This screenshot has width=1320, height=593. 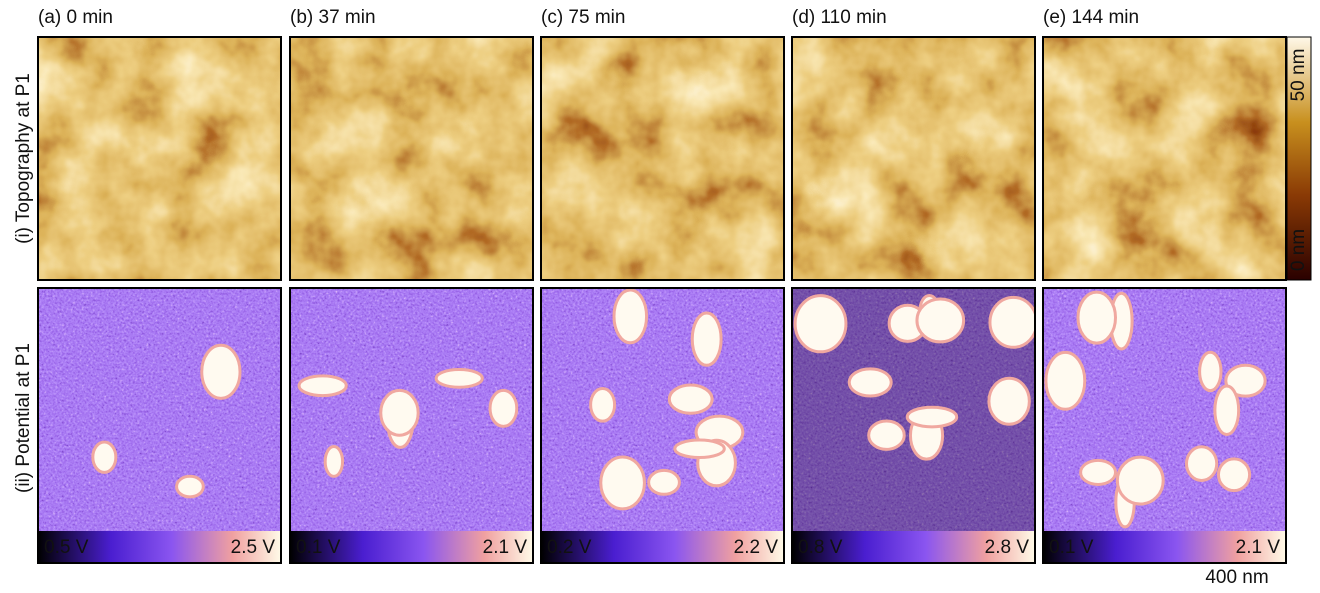 I want to click on panel-label: (a) 0 min, so click(x=75, y=17).